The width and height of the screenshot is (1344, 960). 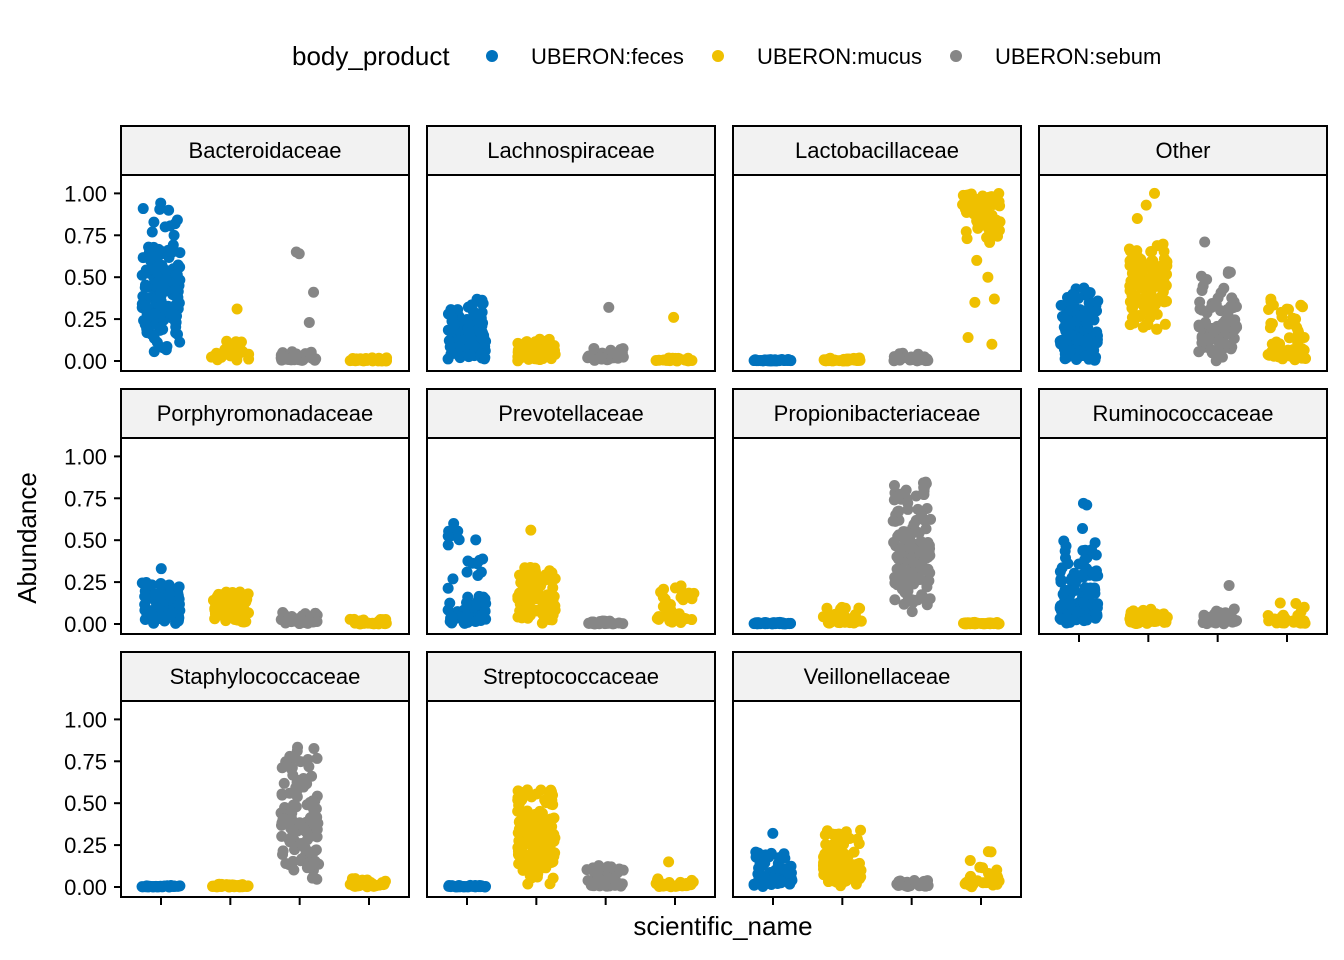 What do you see at coordinates (1183, 515) in the screenshot?
I see `facet-panel-ruminococcaceae: Ruminococcaceae` at bounding box center [1183, 515].